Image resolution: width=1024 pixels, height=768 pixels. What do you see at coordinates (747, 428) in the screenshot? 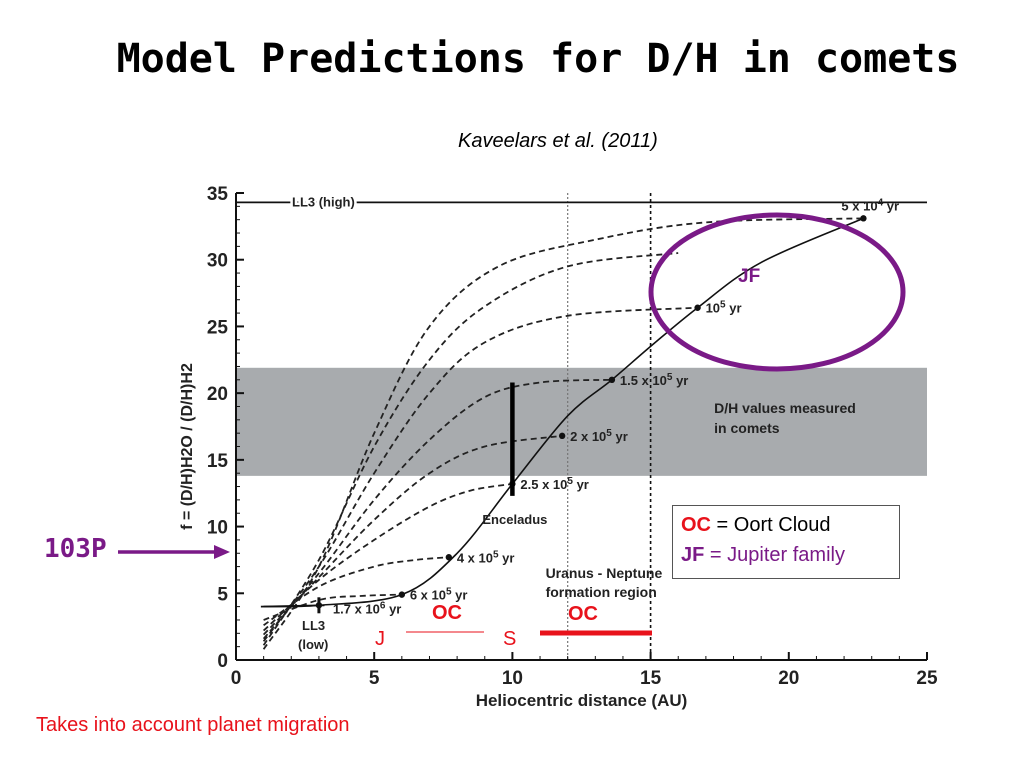
I see `band-label-line2: in comets` at bounding box center [747, 428].